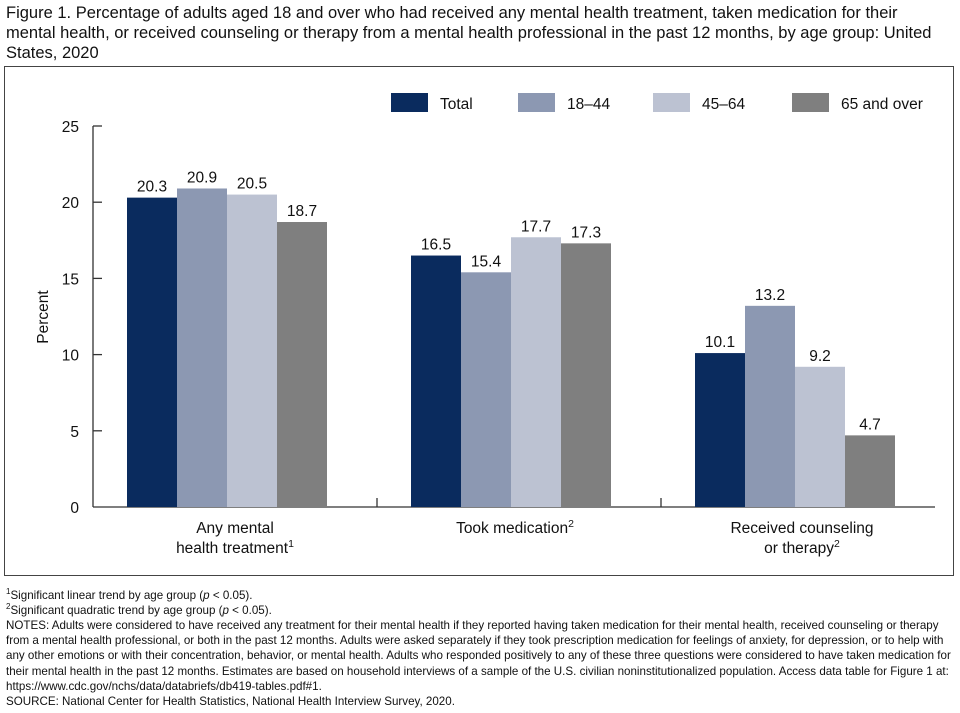  Describe the element at coordinates (70, 127) in the screenshot. I see `y-tick-label: 25` at that location.